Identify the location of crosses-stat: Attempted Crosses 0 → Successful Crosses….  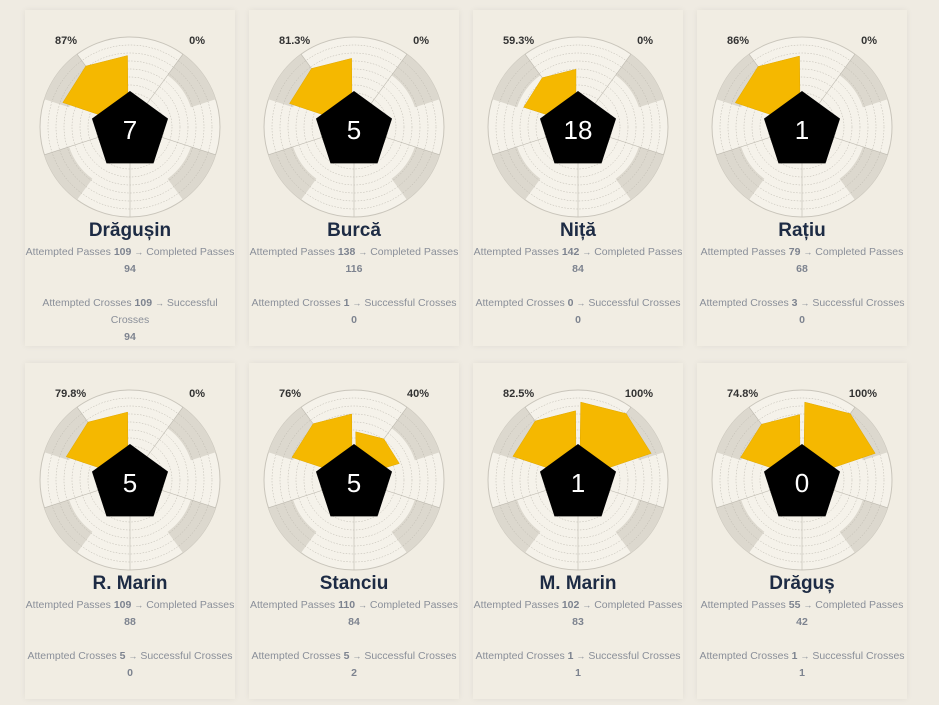
(578, 311).